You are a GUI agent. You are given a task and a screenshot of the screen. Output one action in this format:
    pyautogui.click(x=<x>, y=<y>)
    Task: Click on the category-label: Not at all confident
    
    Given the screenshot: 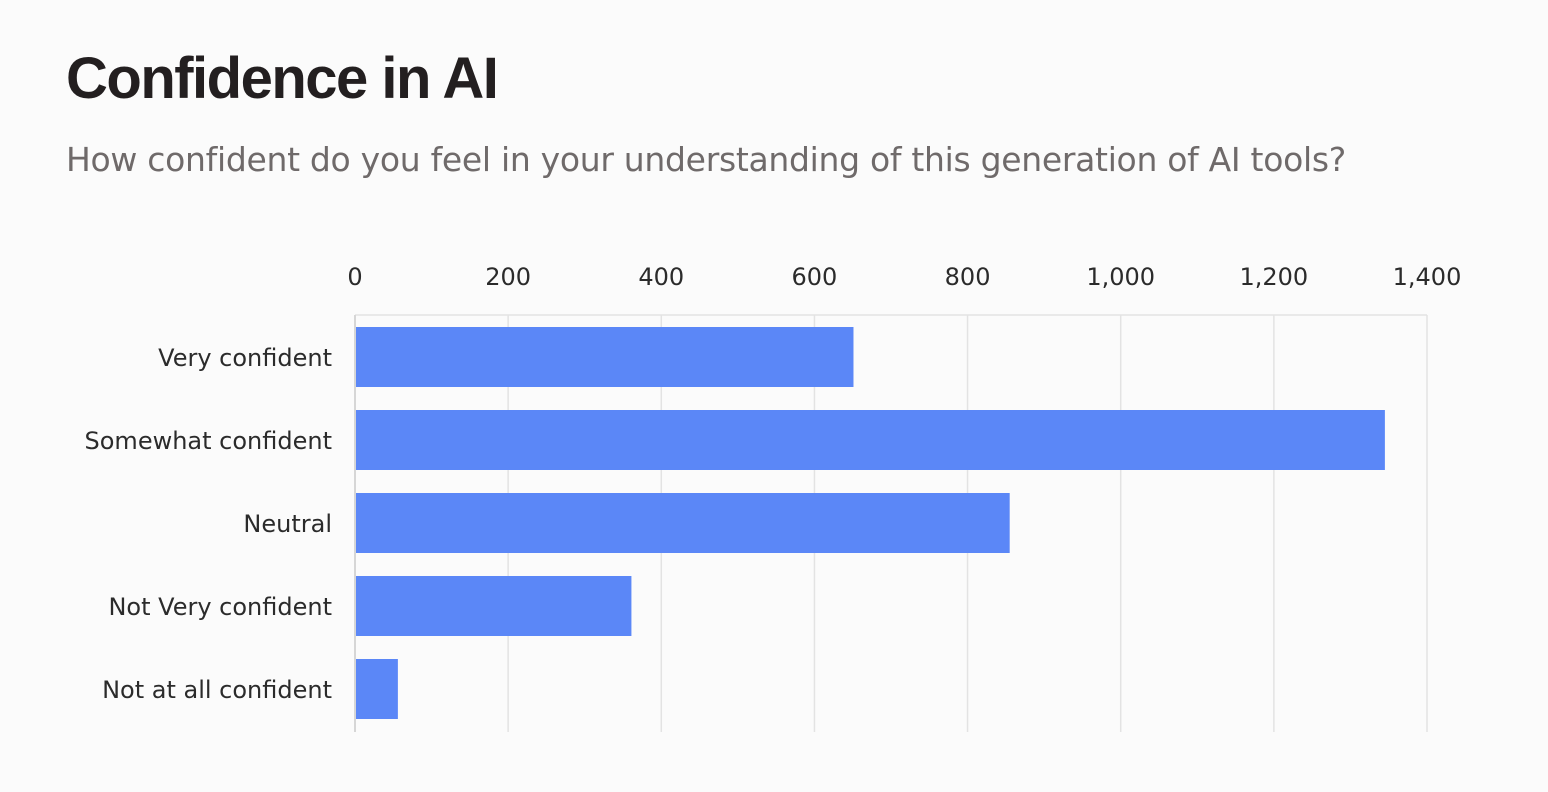 What is the action you would take?
    pyautogui.click(x=217, y=690)
    